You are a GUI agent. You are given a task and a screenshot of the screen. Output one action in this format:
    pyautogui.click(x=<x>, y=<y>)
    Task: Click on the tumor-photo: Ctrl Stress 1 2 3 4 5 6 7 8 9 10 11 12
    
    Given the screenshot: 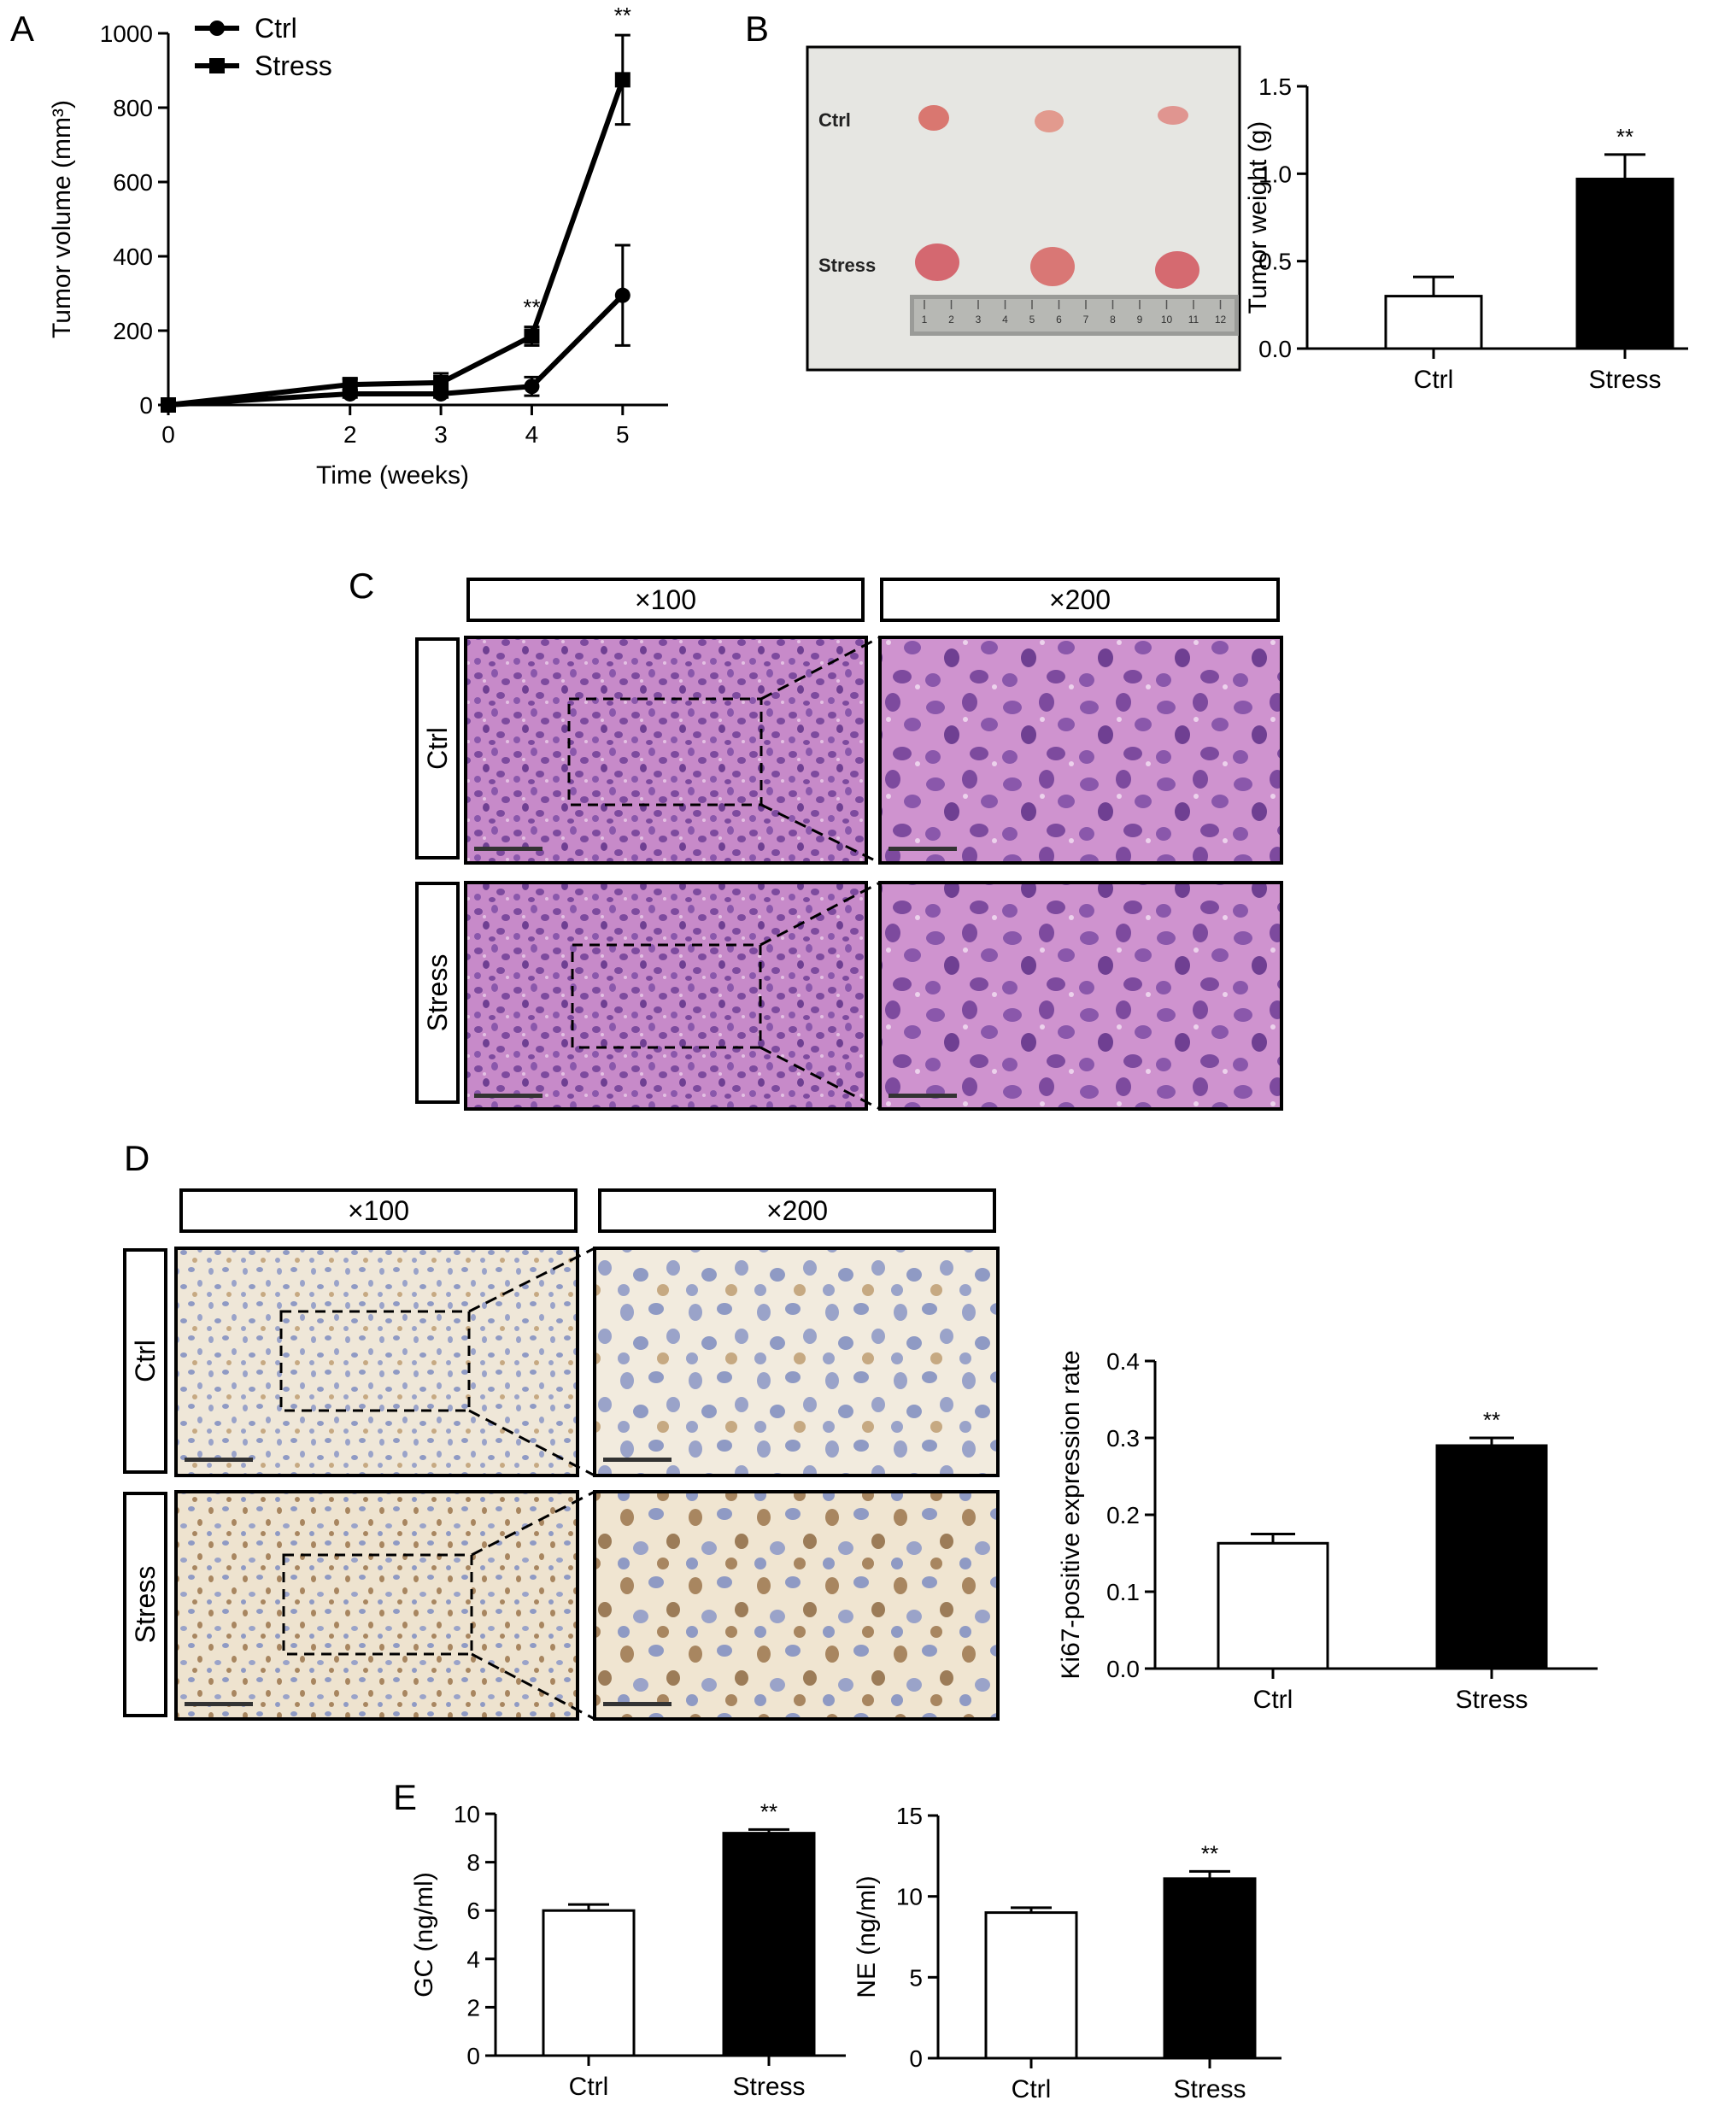 What is the action you would take?
    pyautogui.click(x=1024, y=208)
    